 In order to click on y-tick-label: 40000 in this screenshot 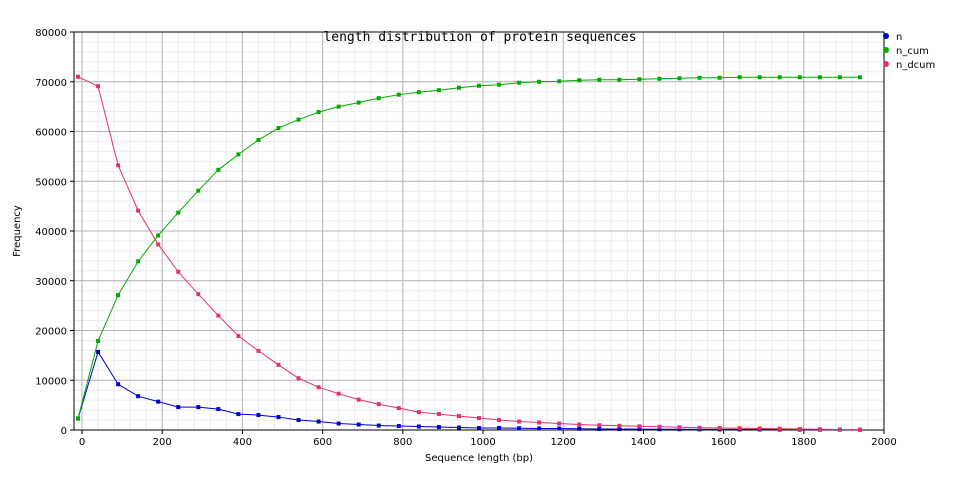, I will do `click(51, 232)`.